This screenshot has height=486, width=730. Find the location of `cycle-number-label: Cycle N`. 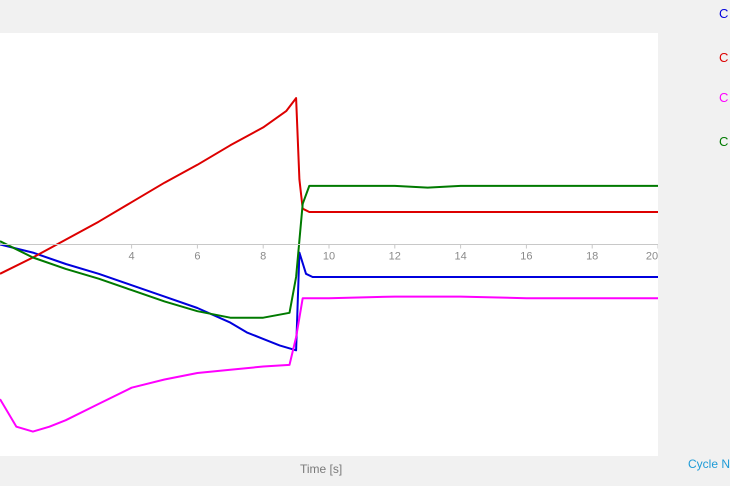

cycle-number-label: Cycle N is located at coordinates (709, 464).